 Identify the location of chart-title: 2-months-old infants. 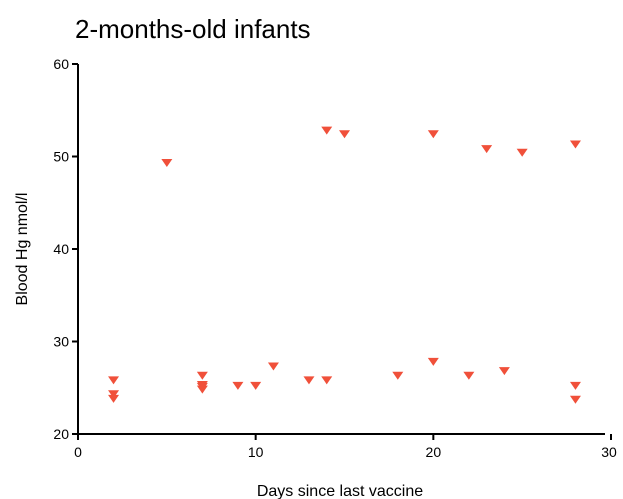
(193, 29).